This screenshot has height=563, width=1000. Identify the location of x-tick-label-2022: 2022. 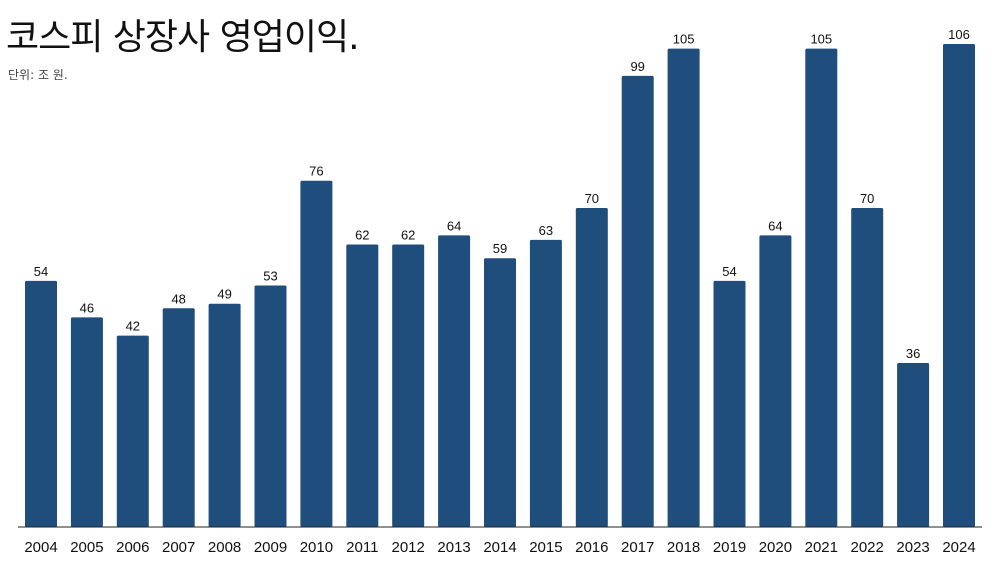
(867, 547).